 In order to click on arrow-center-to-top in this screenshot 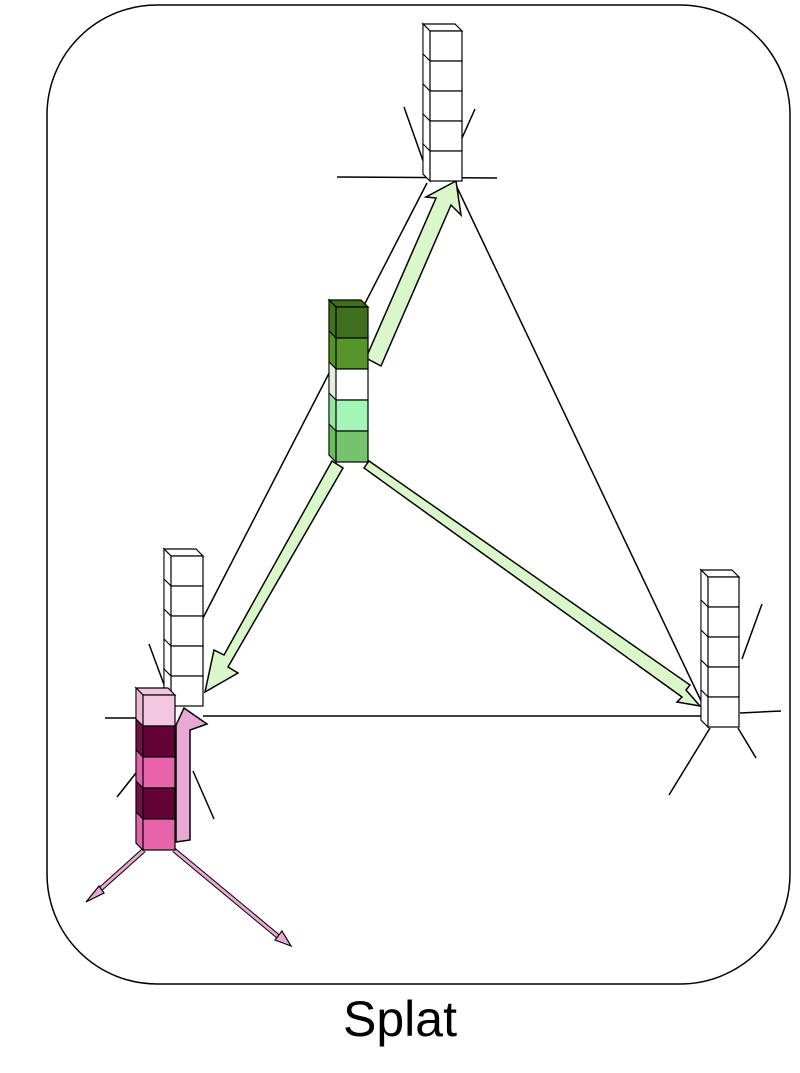, I will do `click(414, 273)`.